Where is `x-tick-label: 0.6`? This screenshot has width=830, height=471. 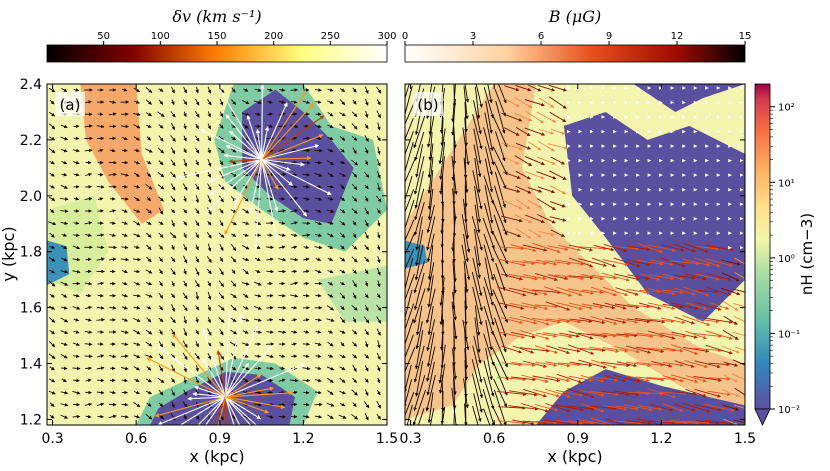 x-tick-label: 0.6 is located at coordinates (494, 439).